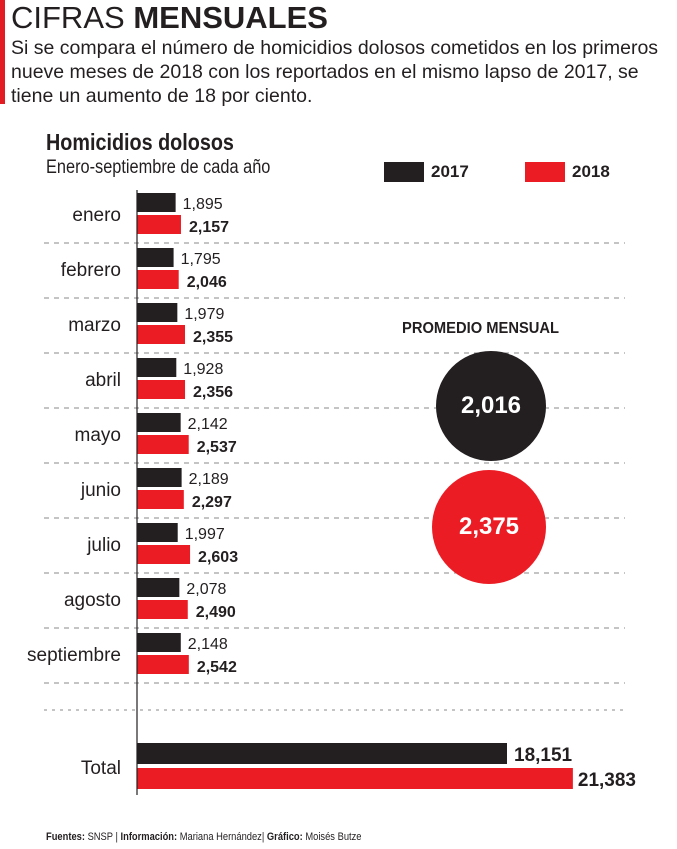 The height and width of the screenshot is (849, 677). Describe the element at coordinates (220, 837) in the screenshot. I see `footer-info-value: Mariana Hernández` at that location.